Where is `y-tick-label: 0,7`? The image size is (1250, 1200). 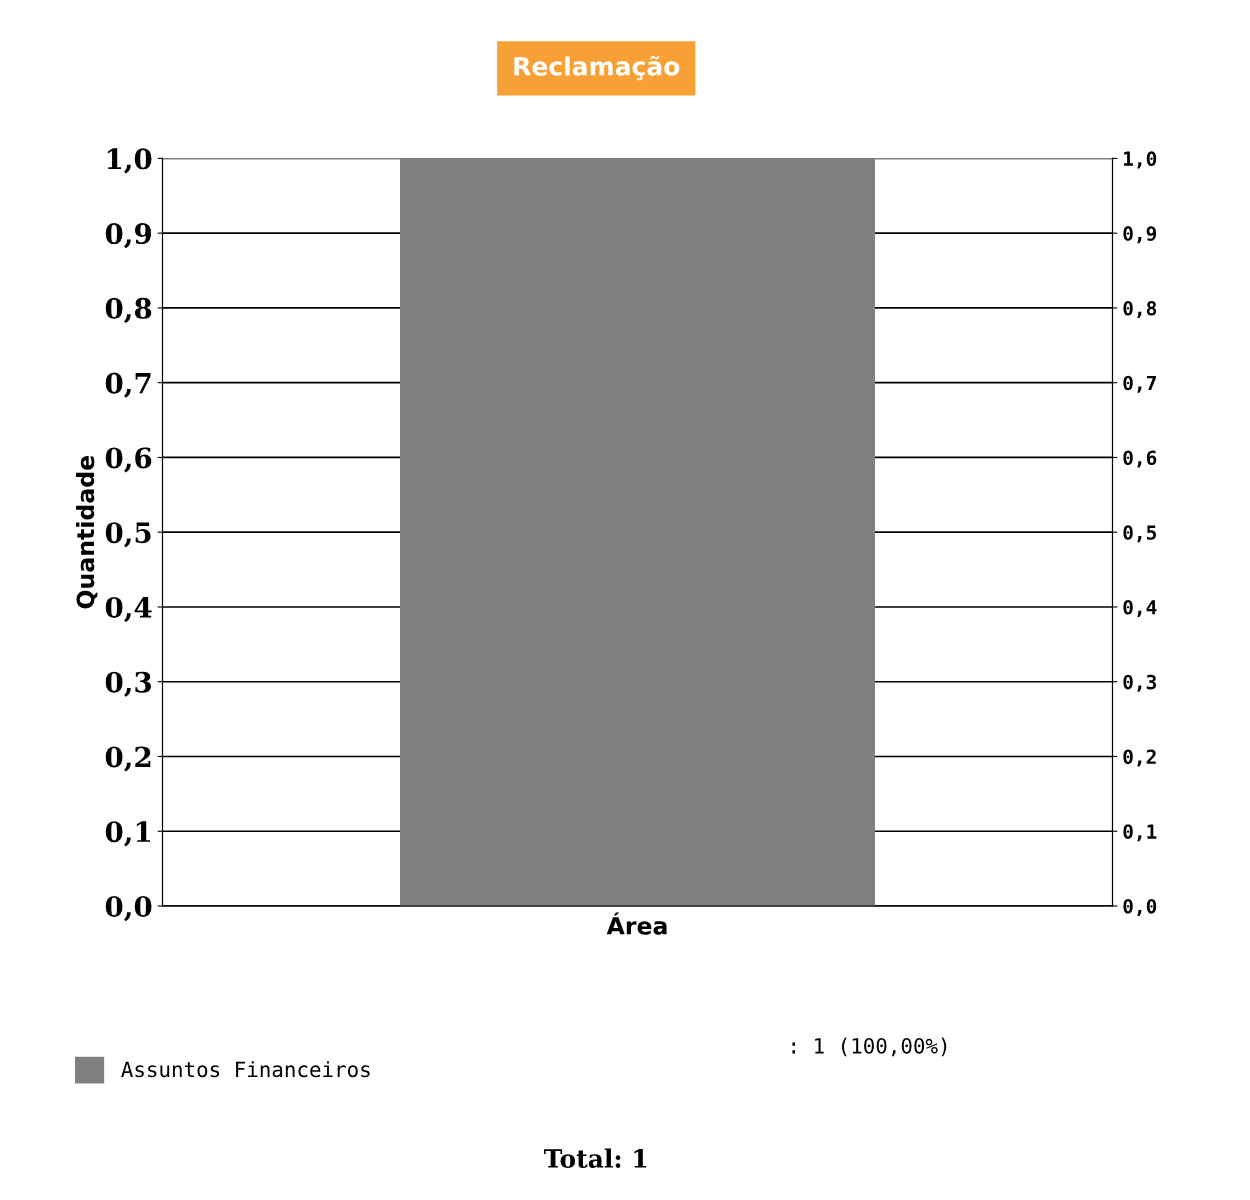 y-tick-label: 0,7 is located at coordinates (128, 385).